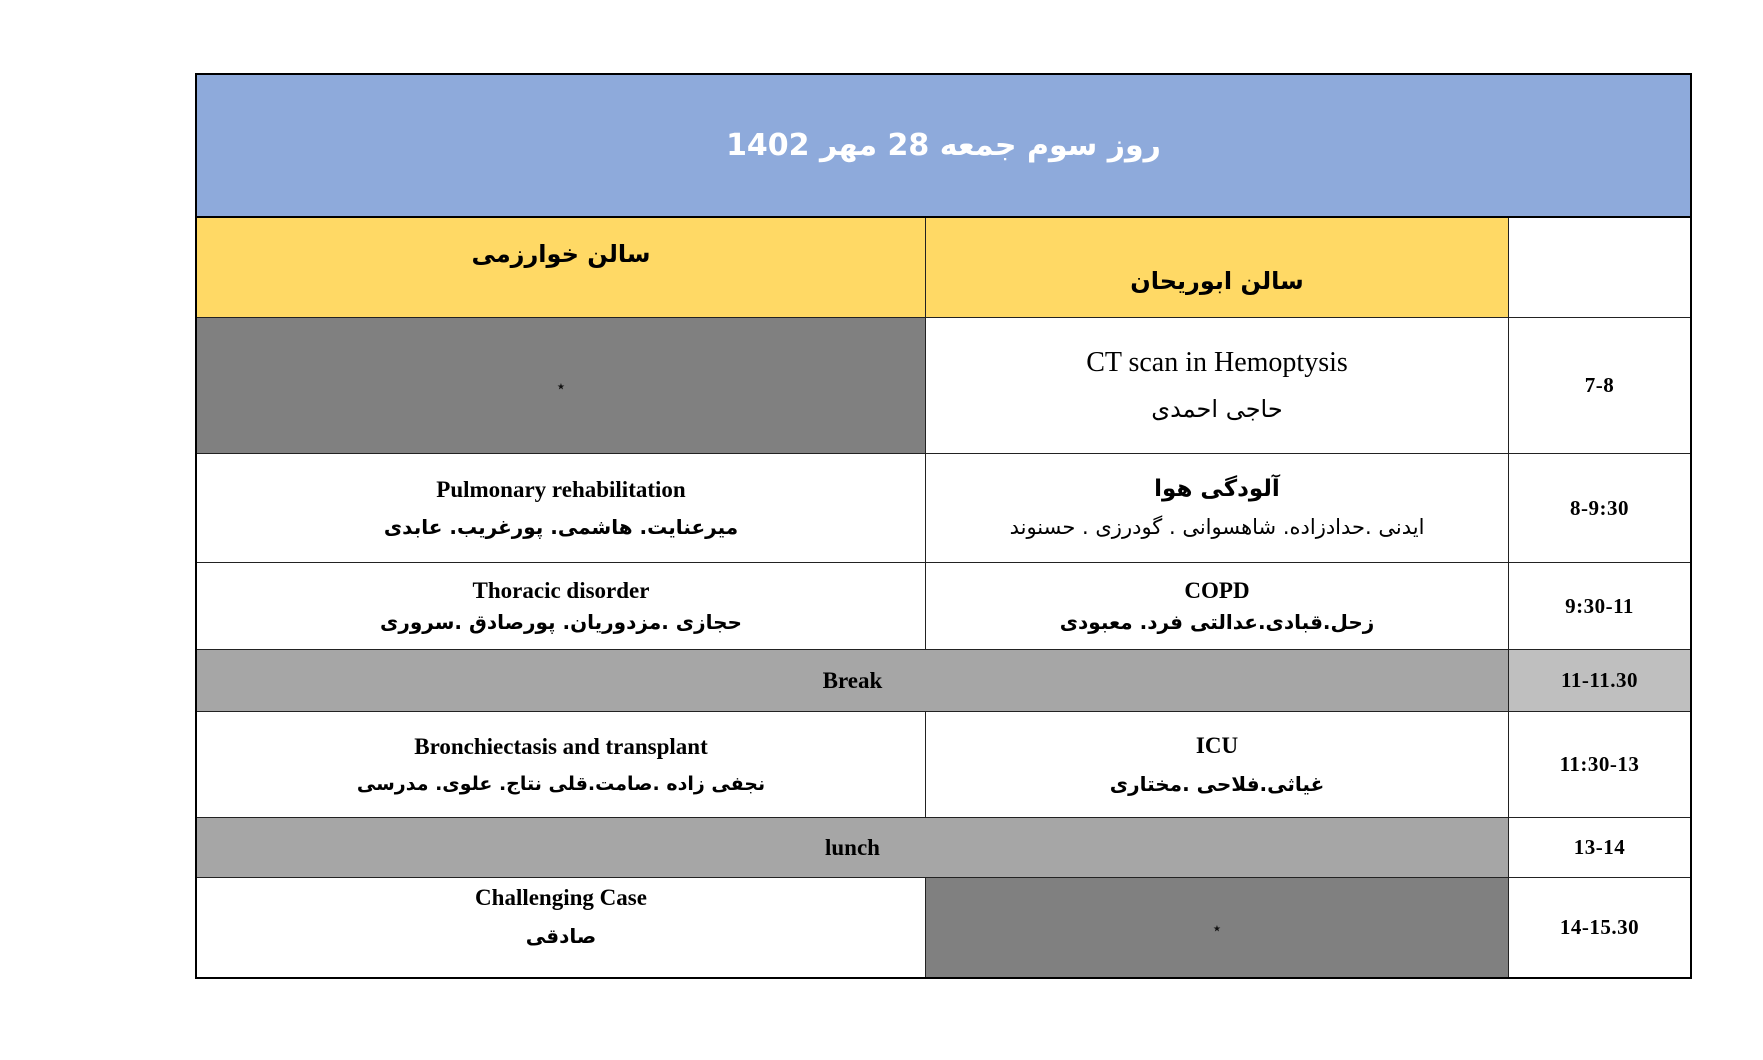 This screenshot has width=1763, height=1060. What do you see at coordinates (561, 935) in the screenshot?
I see `session-speakers: صادقی` at bounding box center [561, 935].